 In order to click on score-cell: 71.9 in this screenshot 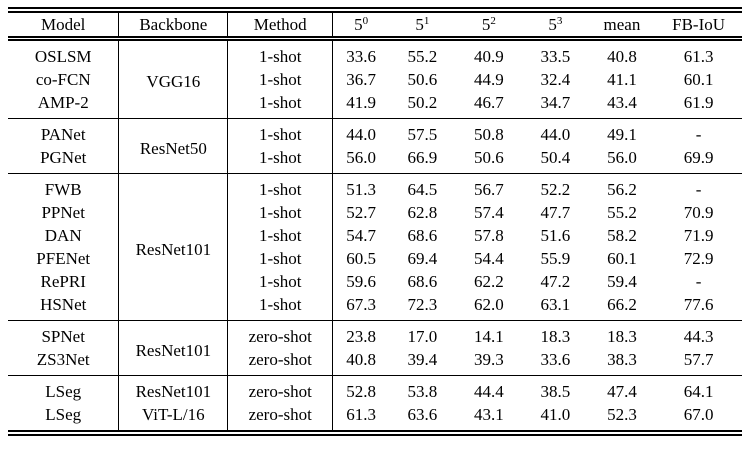, I will do `click(698, 235)`.